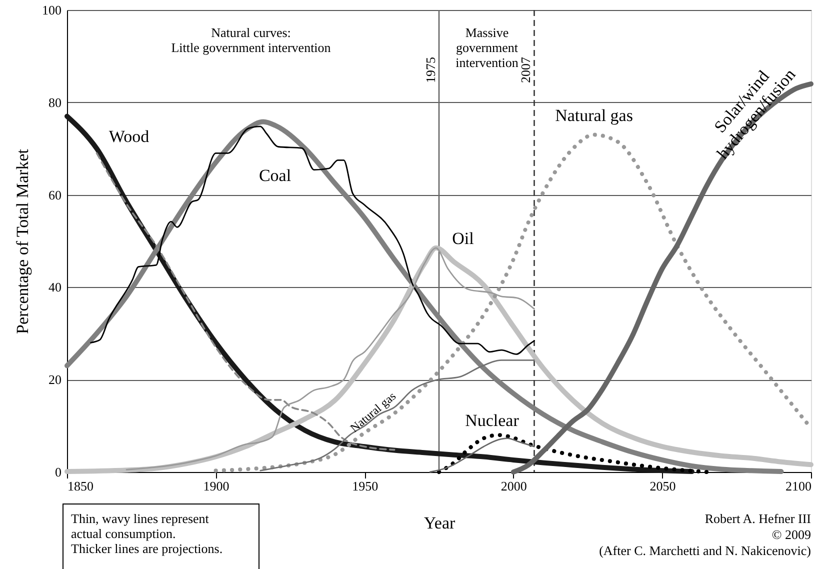 This screenshot has width=840, height=569. Describe the element at coordinates (492, 420) in the screenshot. I see `annotation: Nuclear` at that location.